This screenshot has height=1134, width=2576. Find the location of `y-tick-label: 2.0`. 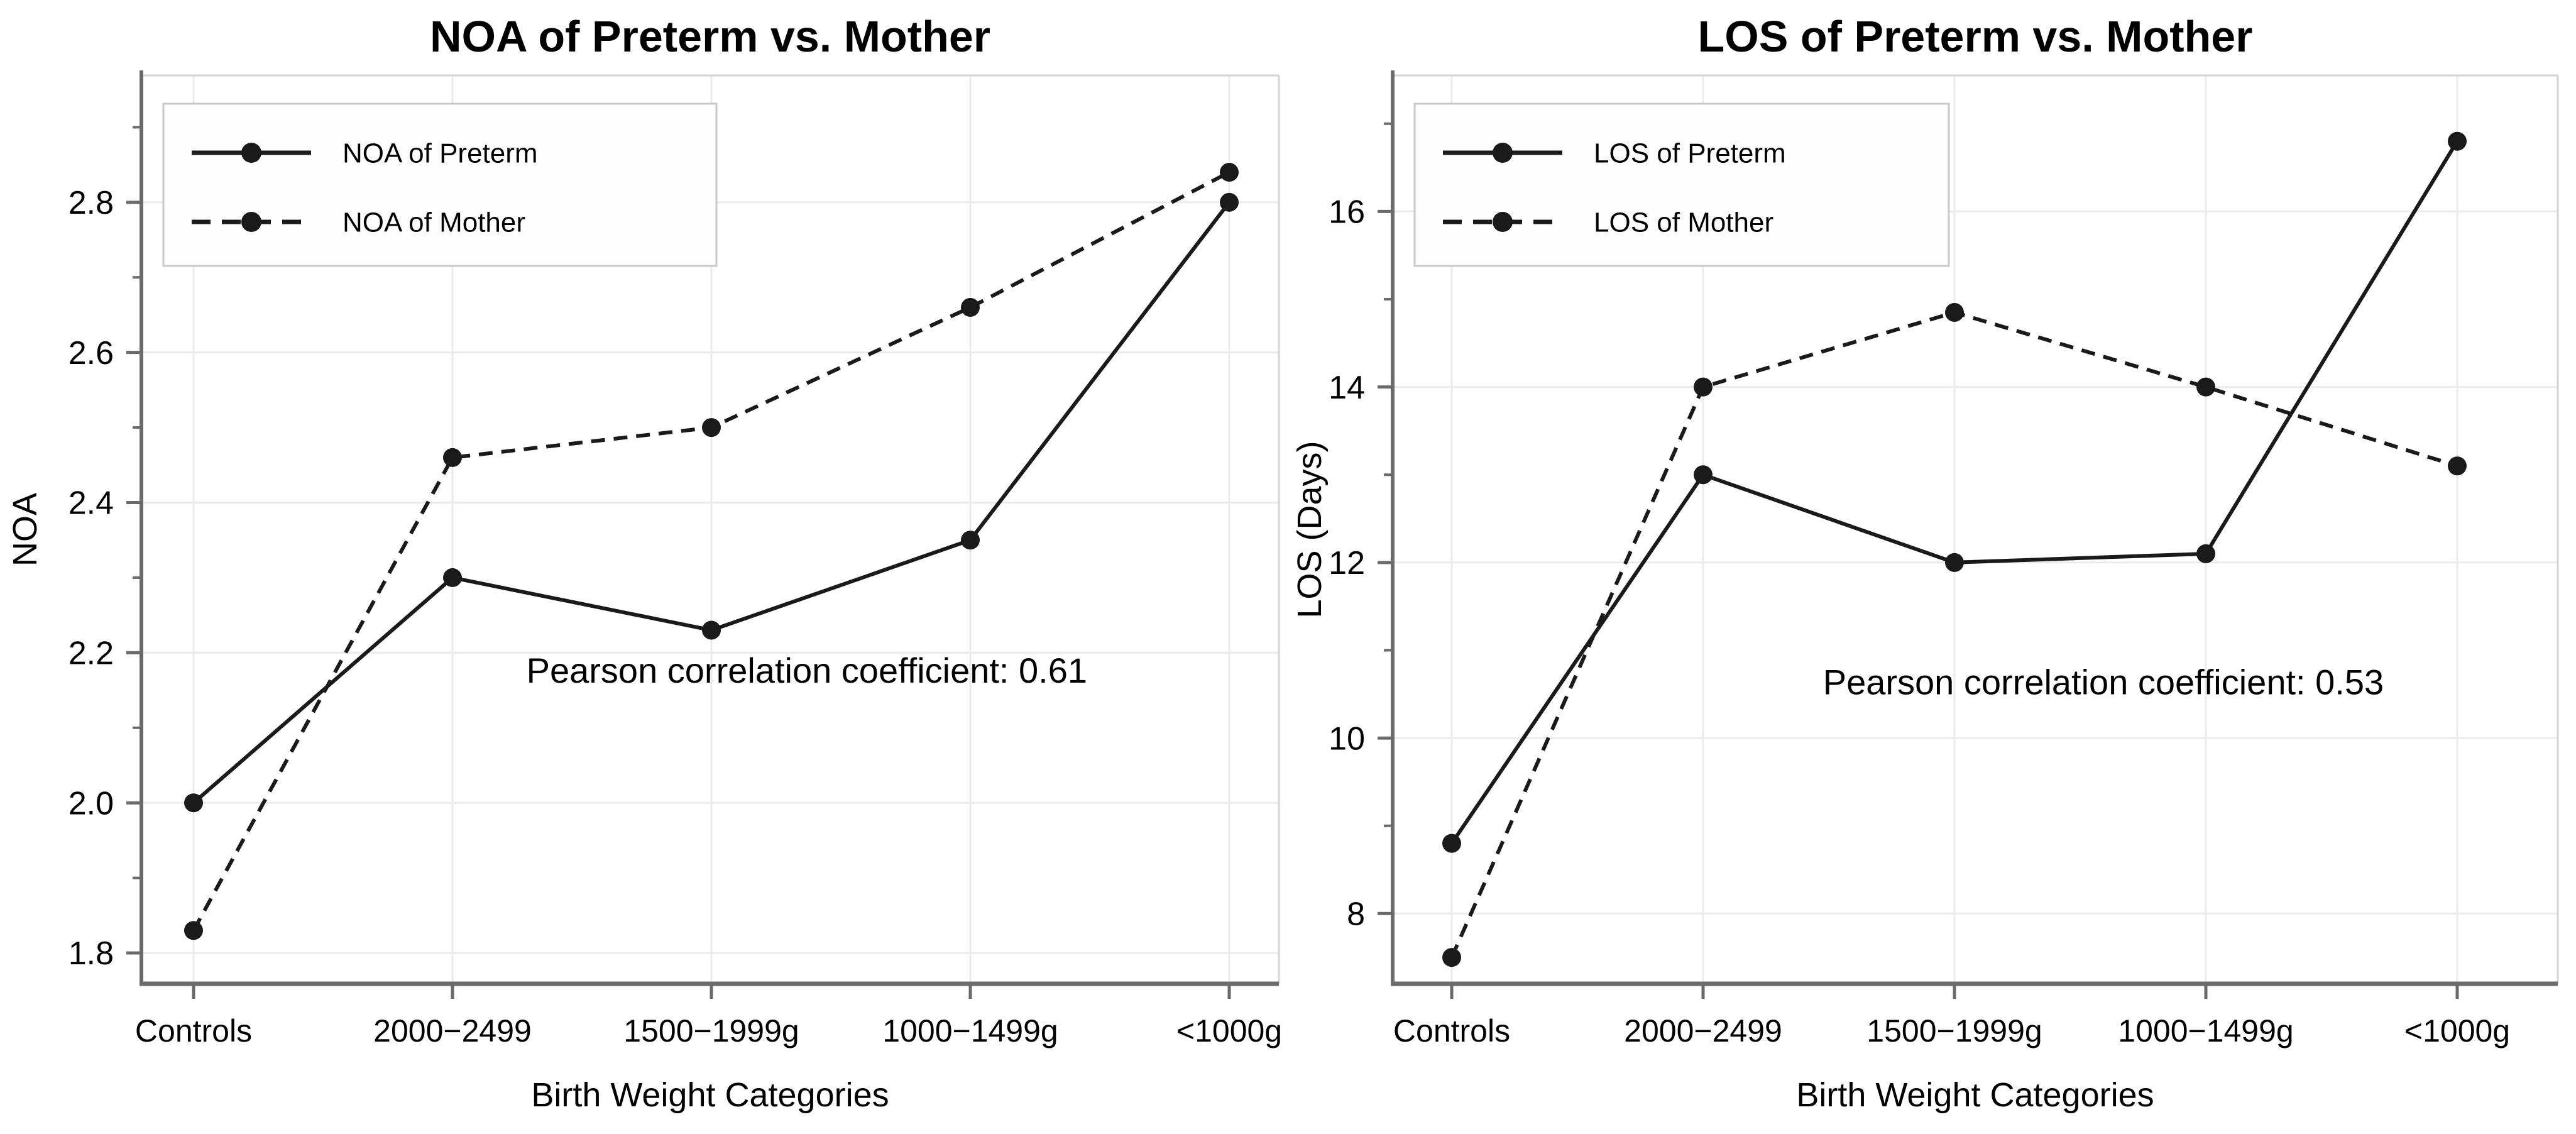

y-tick-label: 2.0 is located at coordinates (91, 803).